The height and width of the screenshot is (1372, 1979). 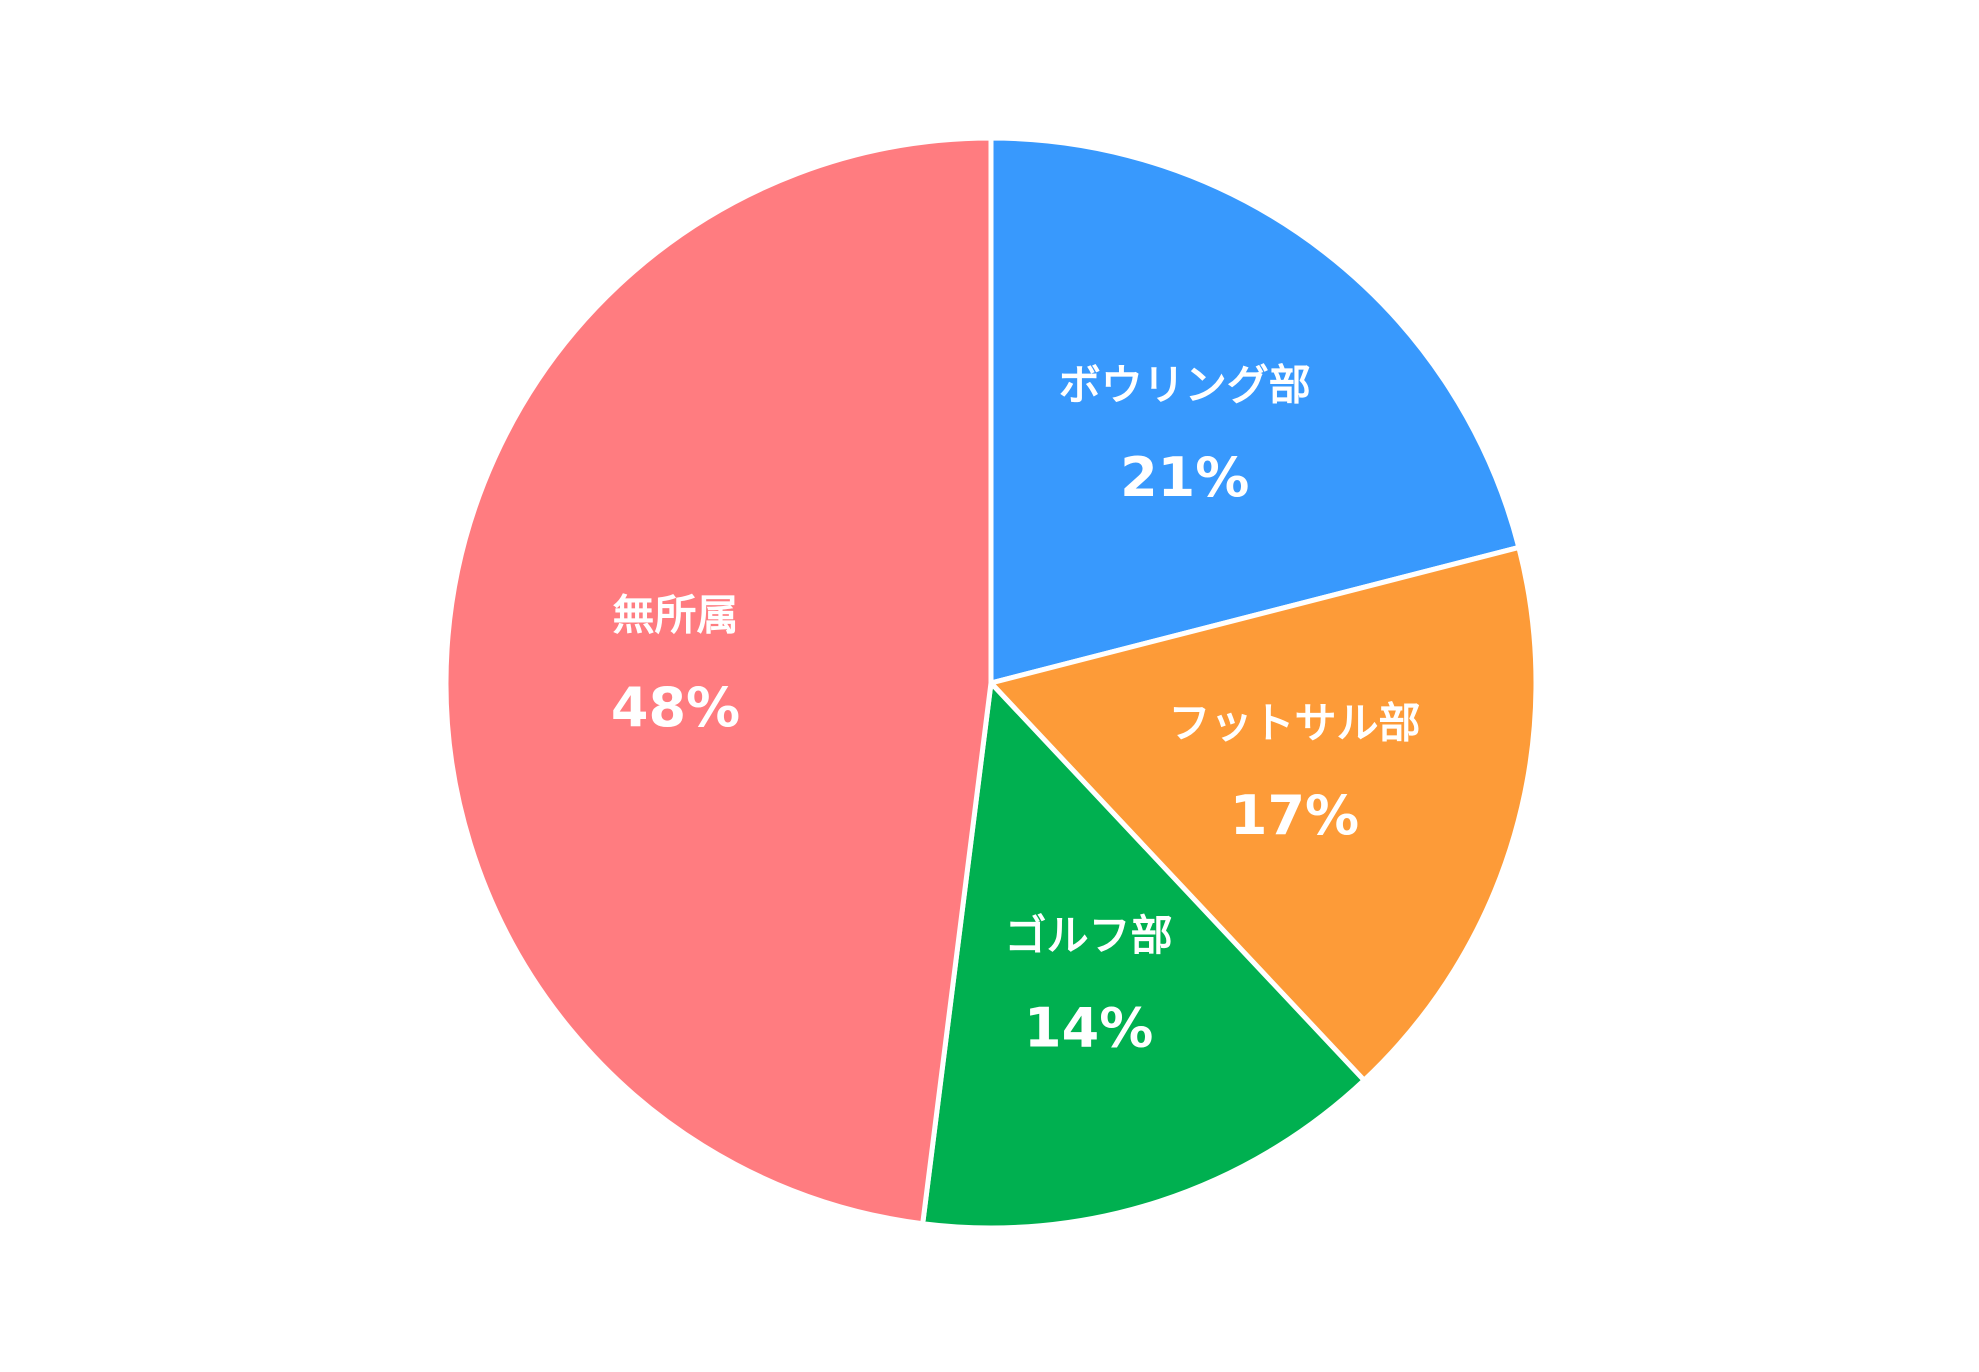 What do you see at coordinates (1185, 385) in the screenshot?
I see `slice-category-label: ボウリング部` at bounding box center [1185, 385].